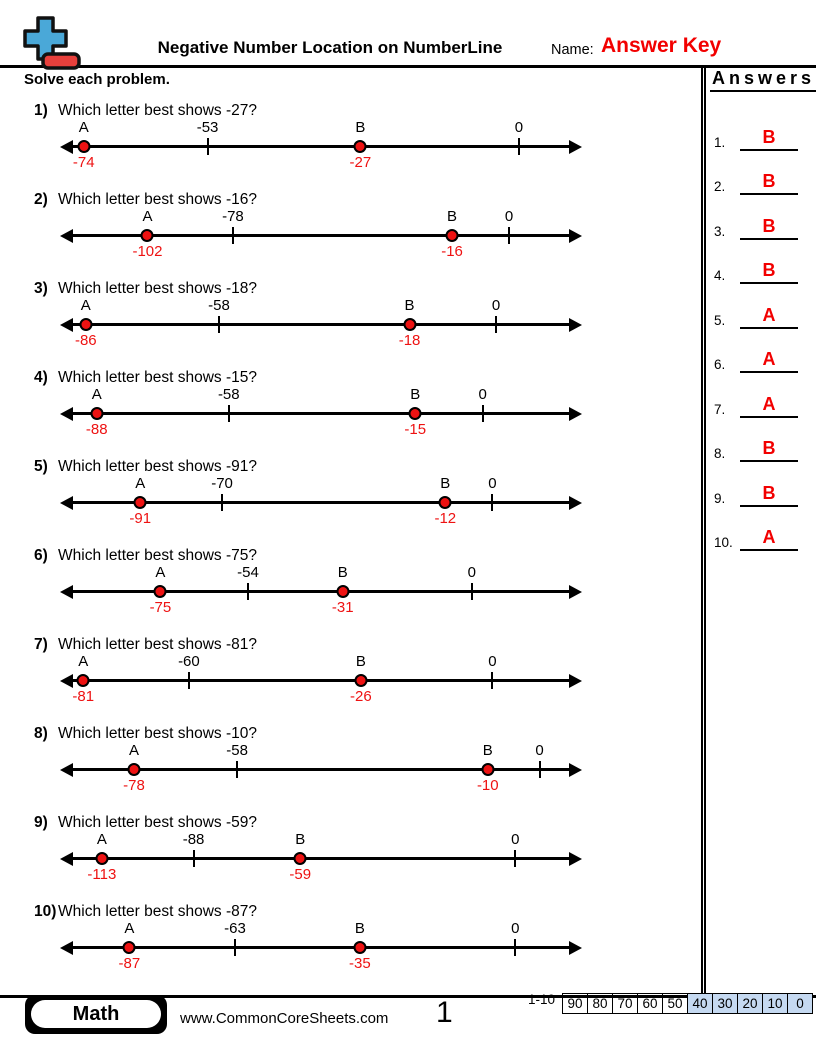 This screenshot has width=816, height=1056. Describe the element at coordinates (415, 429) in the screenshot. I see `point-b-value: -15` at that location.